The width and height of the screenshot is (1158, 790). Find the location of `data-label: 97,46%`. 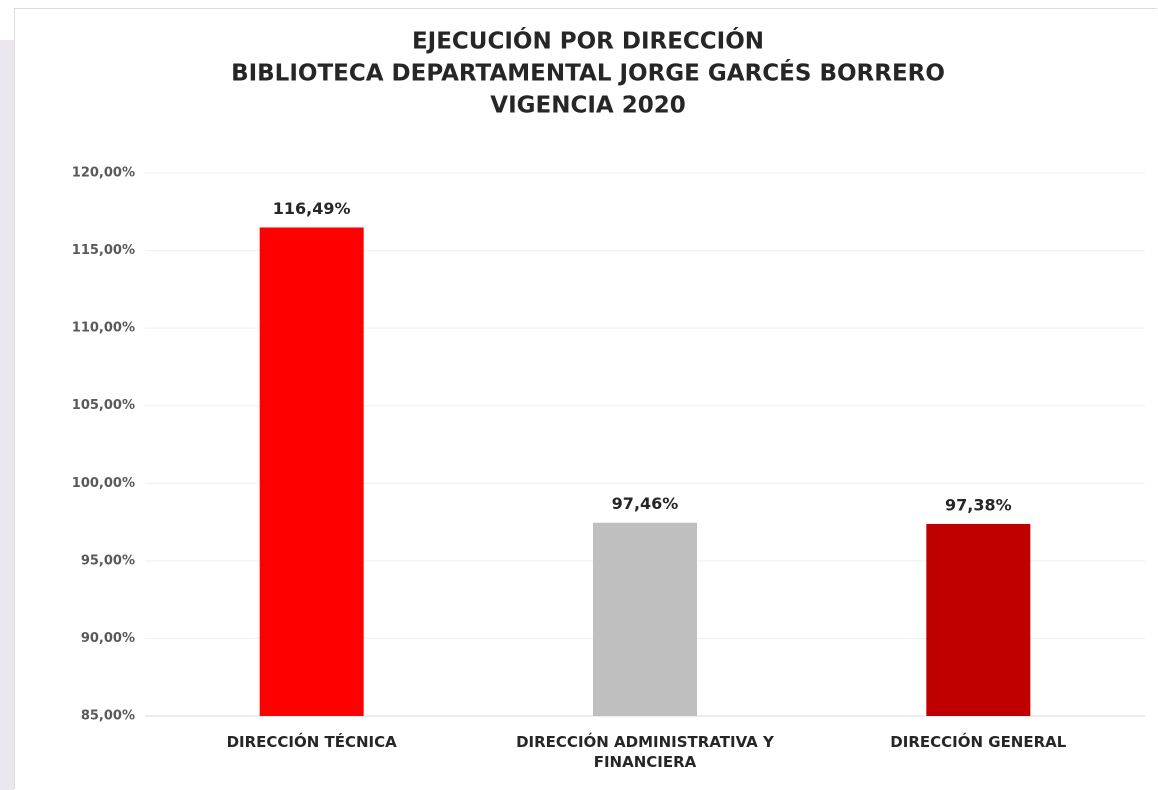

data-label: 97,46% is located at coordinates (645, 503).